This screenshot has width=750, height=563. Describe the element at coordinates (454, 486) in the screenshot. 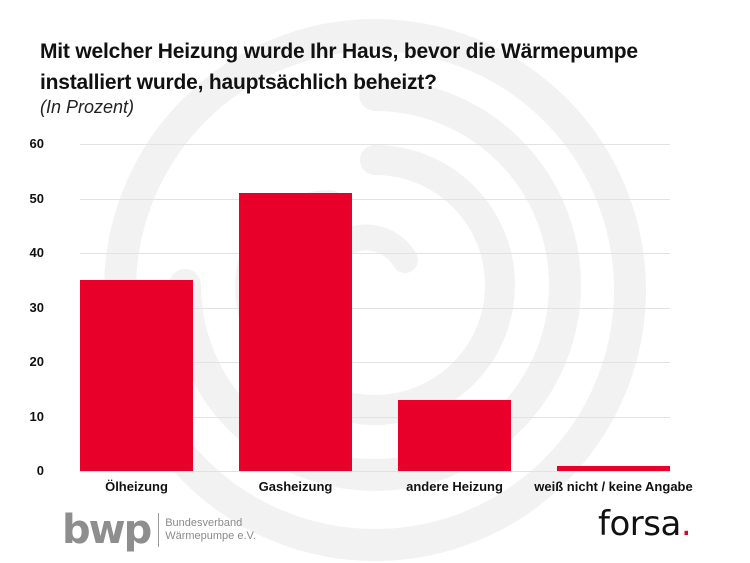

I see `x-category-label: andere Heizung` at that location.